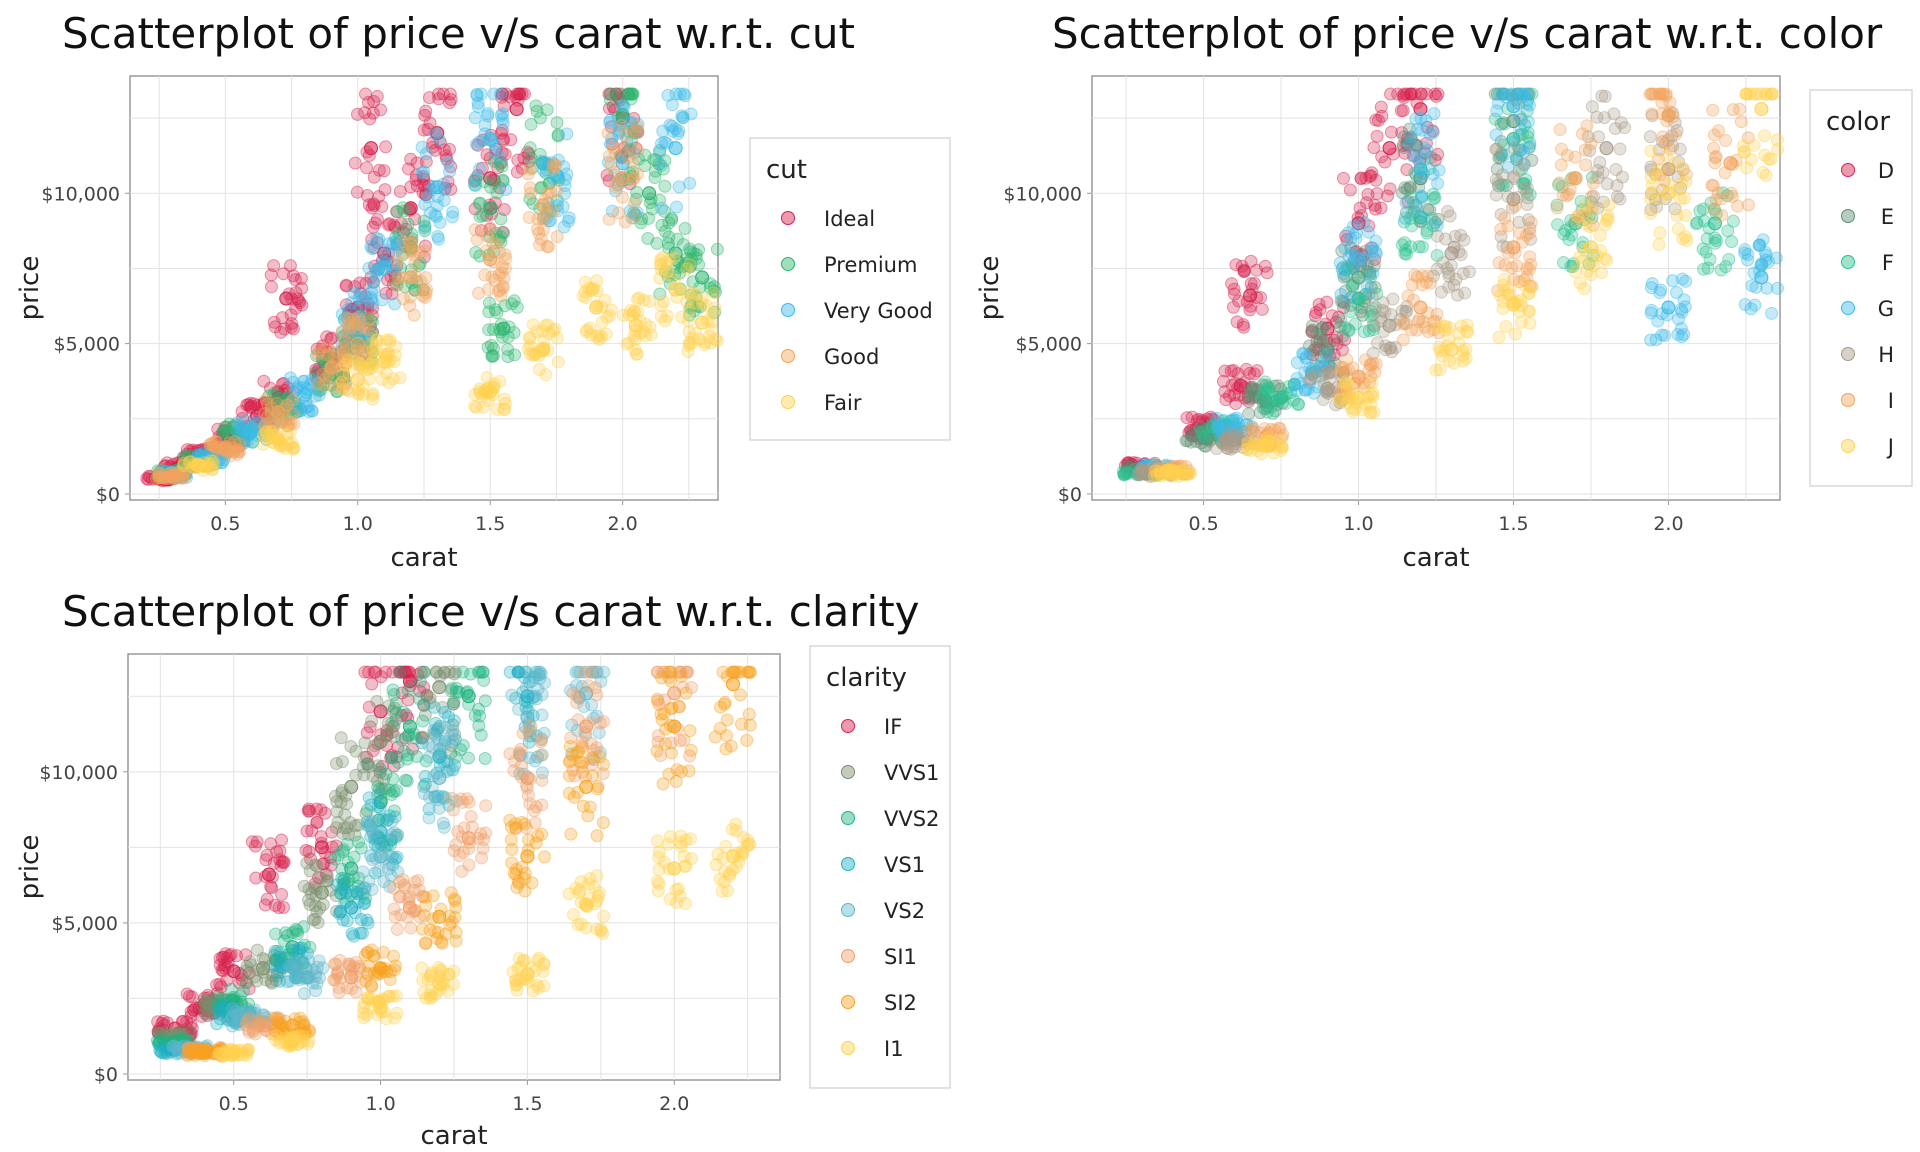  I want to click on legend-label: E, so click(1887, 217).